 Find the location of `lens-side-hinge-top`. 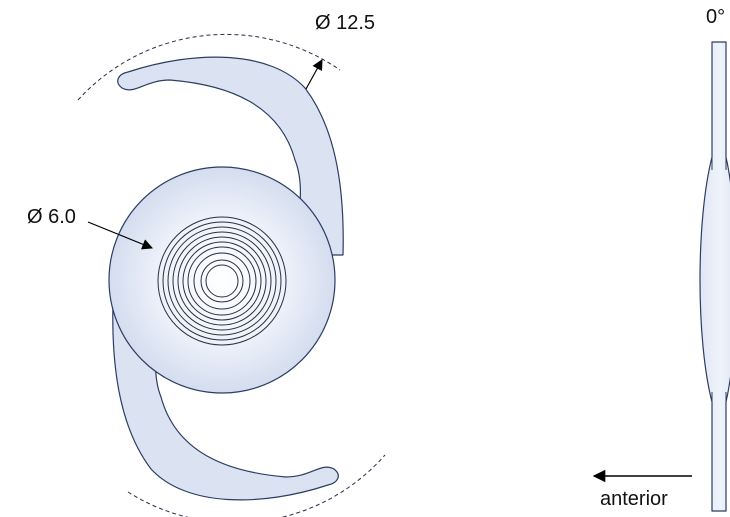

lens-side-hinge-top is located at coordinates (719, 160).